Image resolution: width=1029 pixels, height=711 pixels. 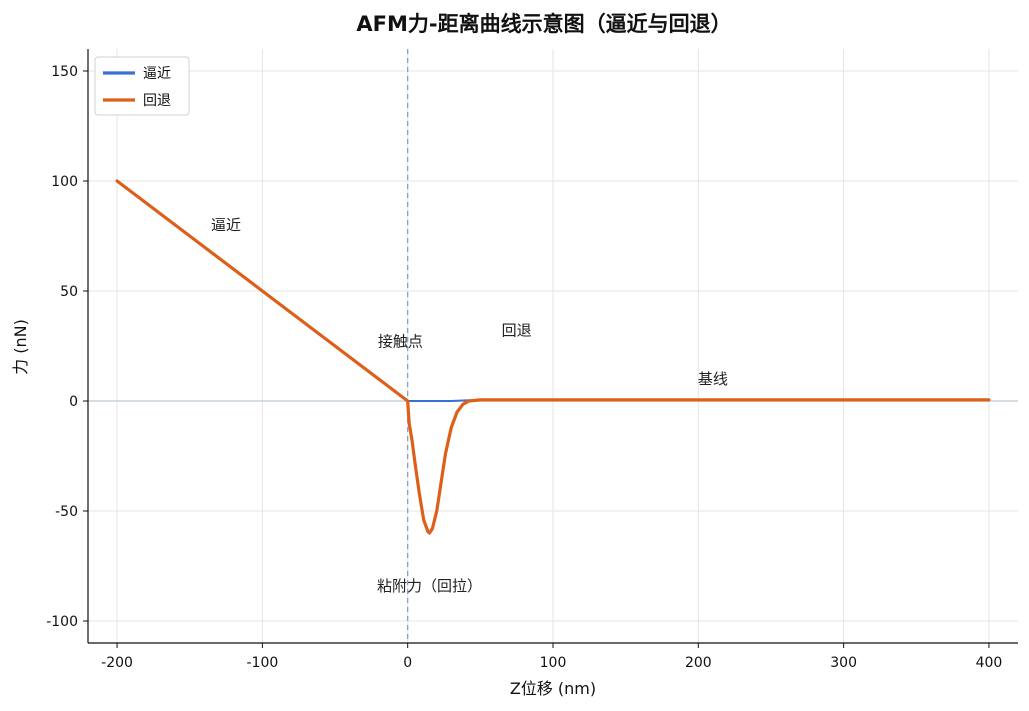 I want to click on legend-box, so click(x=142, y=86).